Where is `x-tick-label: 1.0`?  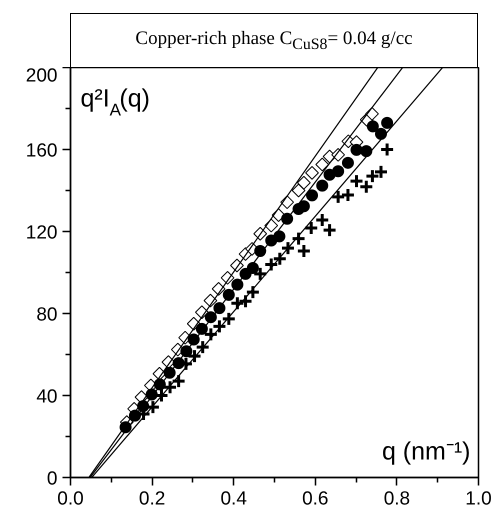 x-tick-label: 1.0 is located at coordinates (478, 499).